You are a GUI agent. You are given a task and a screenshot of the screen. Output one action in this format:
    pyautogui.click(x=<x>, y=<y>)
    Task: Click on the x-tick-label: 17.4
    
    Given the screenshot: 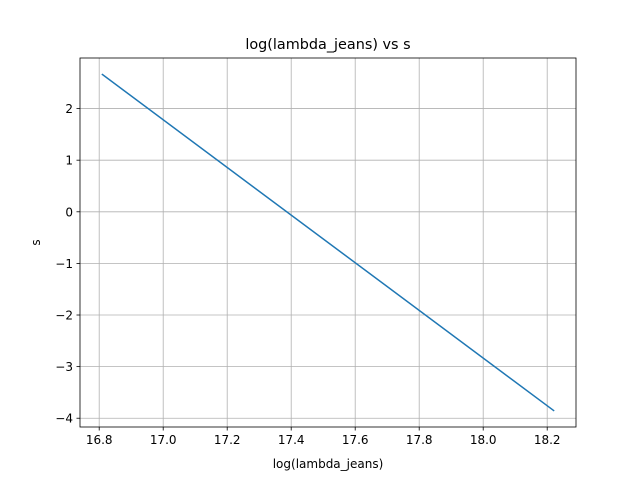 What is the action you would take?
    pyautogui.click(x=291, y=440)
    